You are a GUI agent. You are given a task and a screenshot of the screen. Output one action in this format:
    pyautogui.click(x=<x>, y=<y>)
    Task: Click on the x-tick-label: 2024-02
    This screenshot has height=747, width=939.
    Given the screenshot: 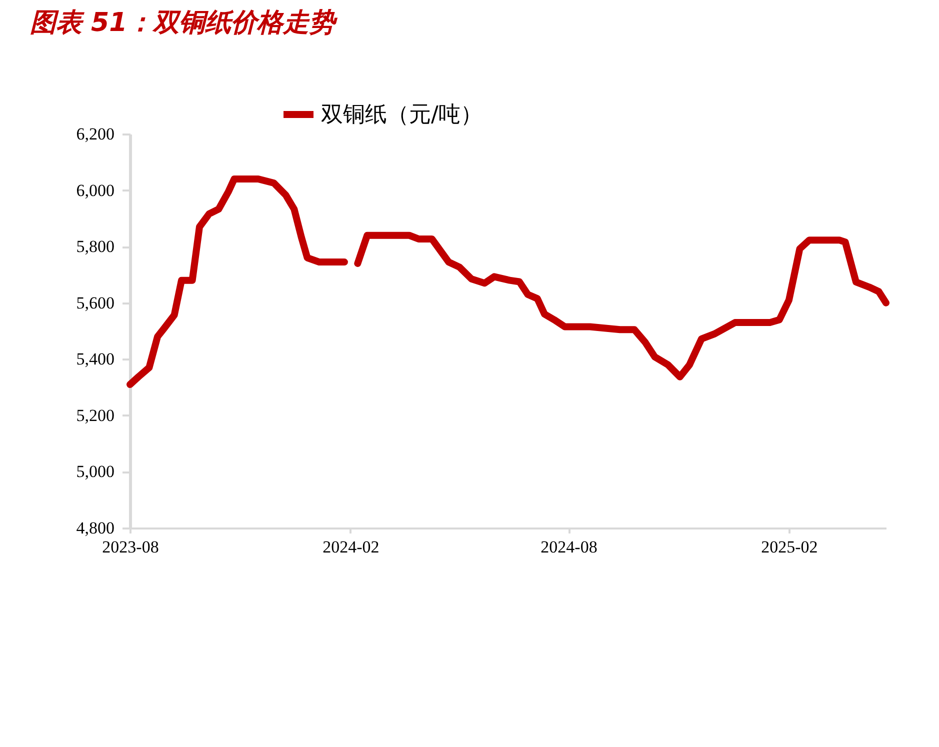 What is the action you would take?
    pyautogui.click(x=351, y=547)
    